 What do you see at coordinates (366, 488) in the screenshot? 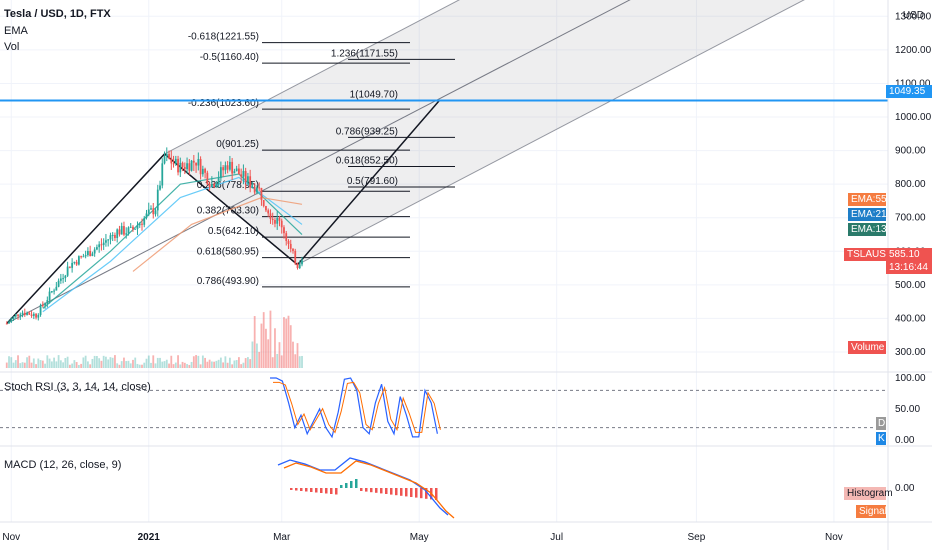
I see `macd-pane` at bounding box center [366, 488].